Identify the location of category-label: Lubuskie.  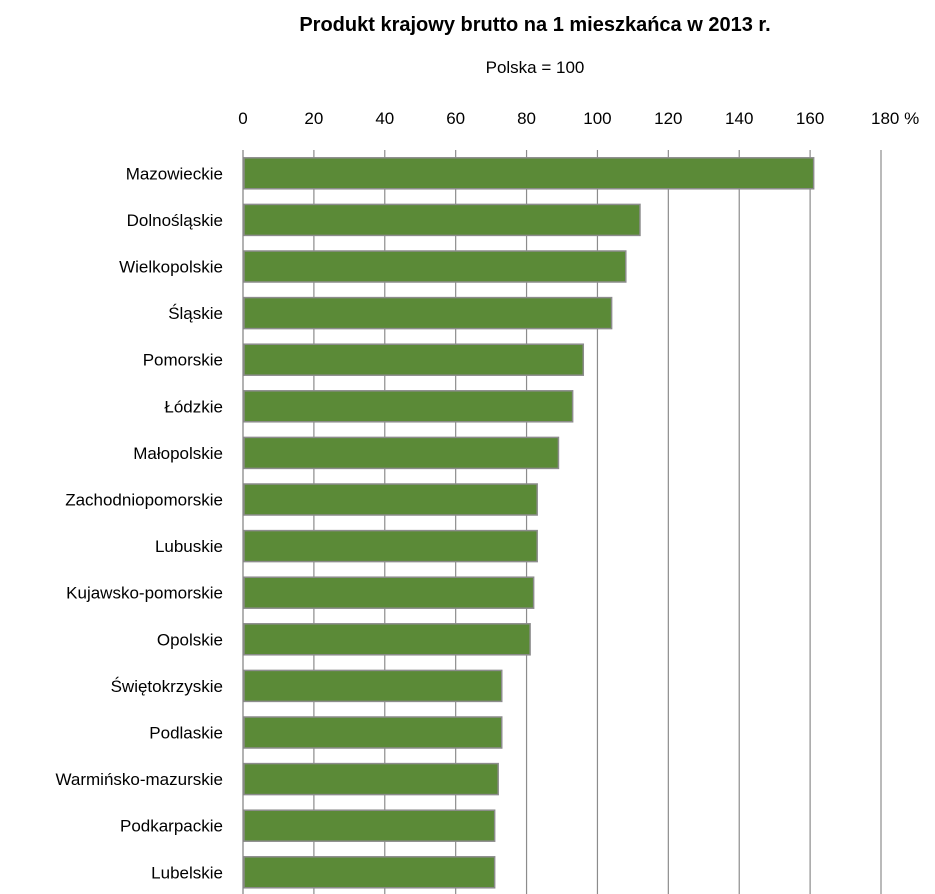
(189, 546).